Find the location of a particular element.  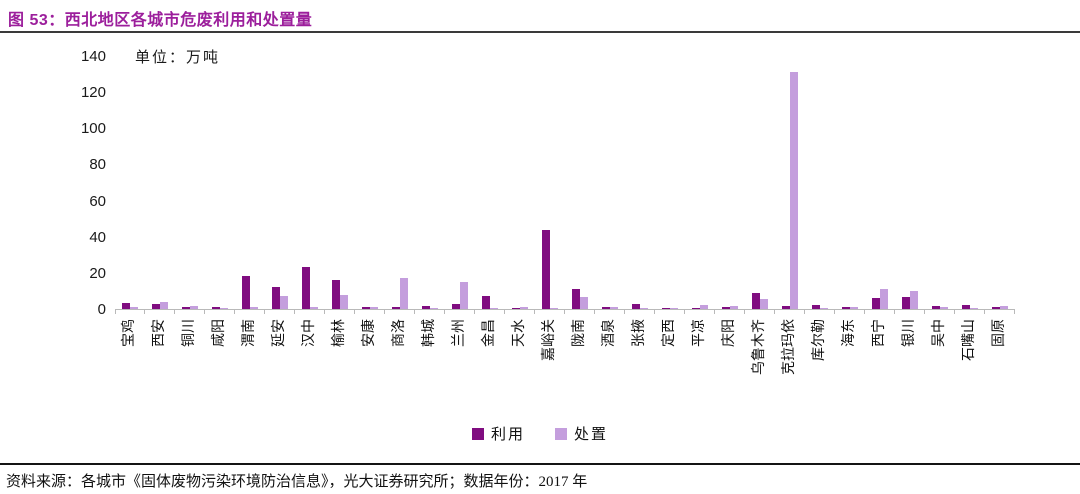

x-tick: 银川 is located at coordinates (910, 367).